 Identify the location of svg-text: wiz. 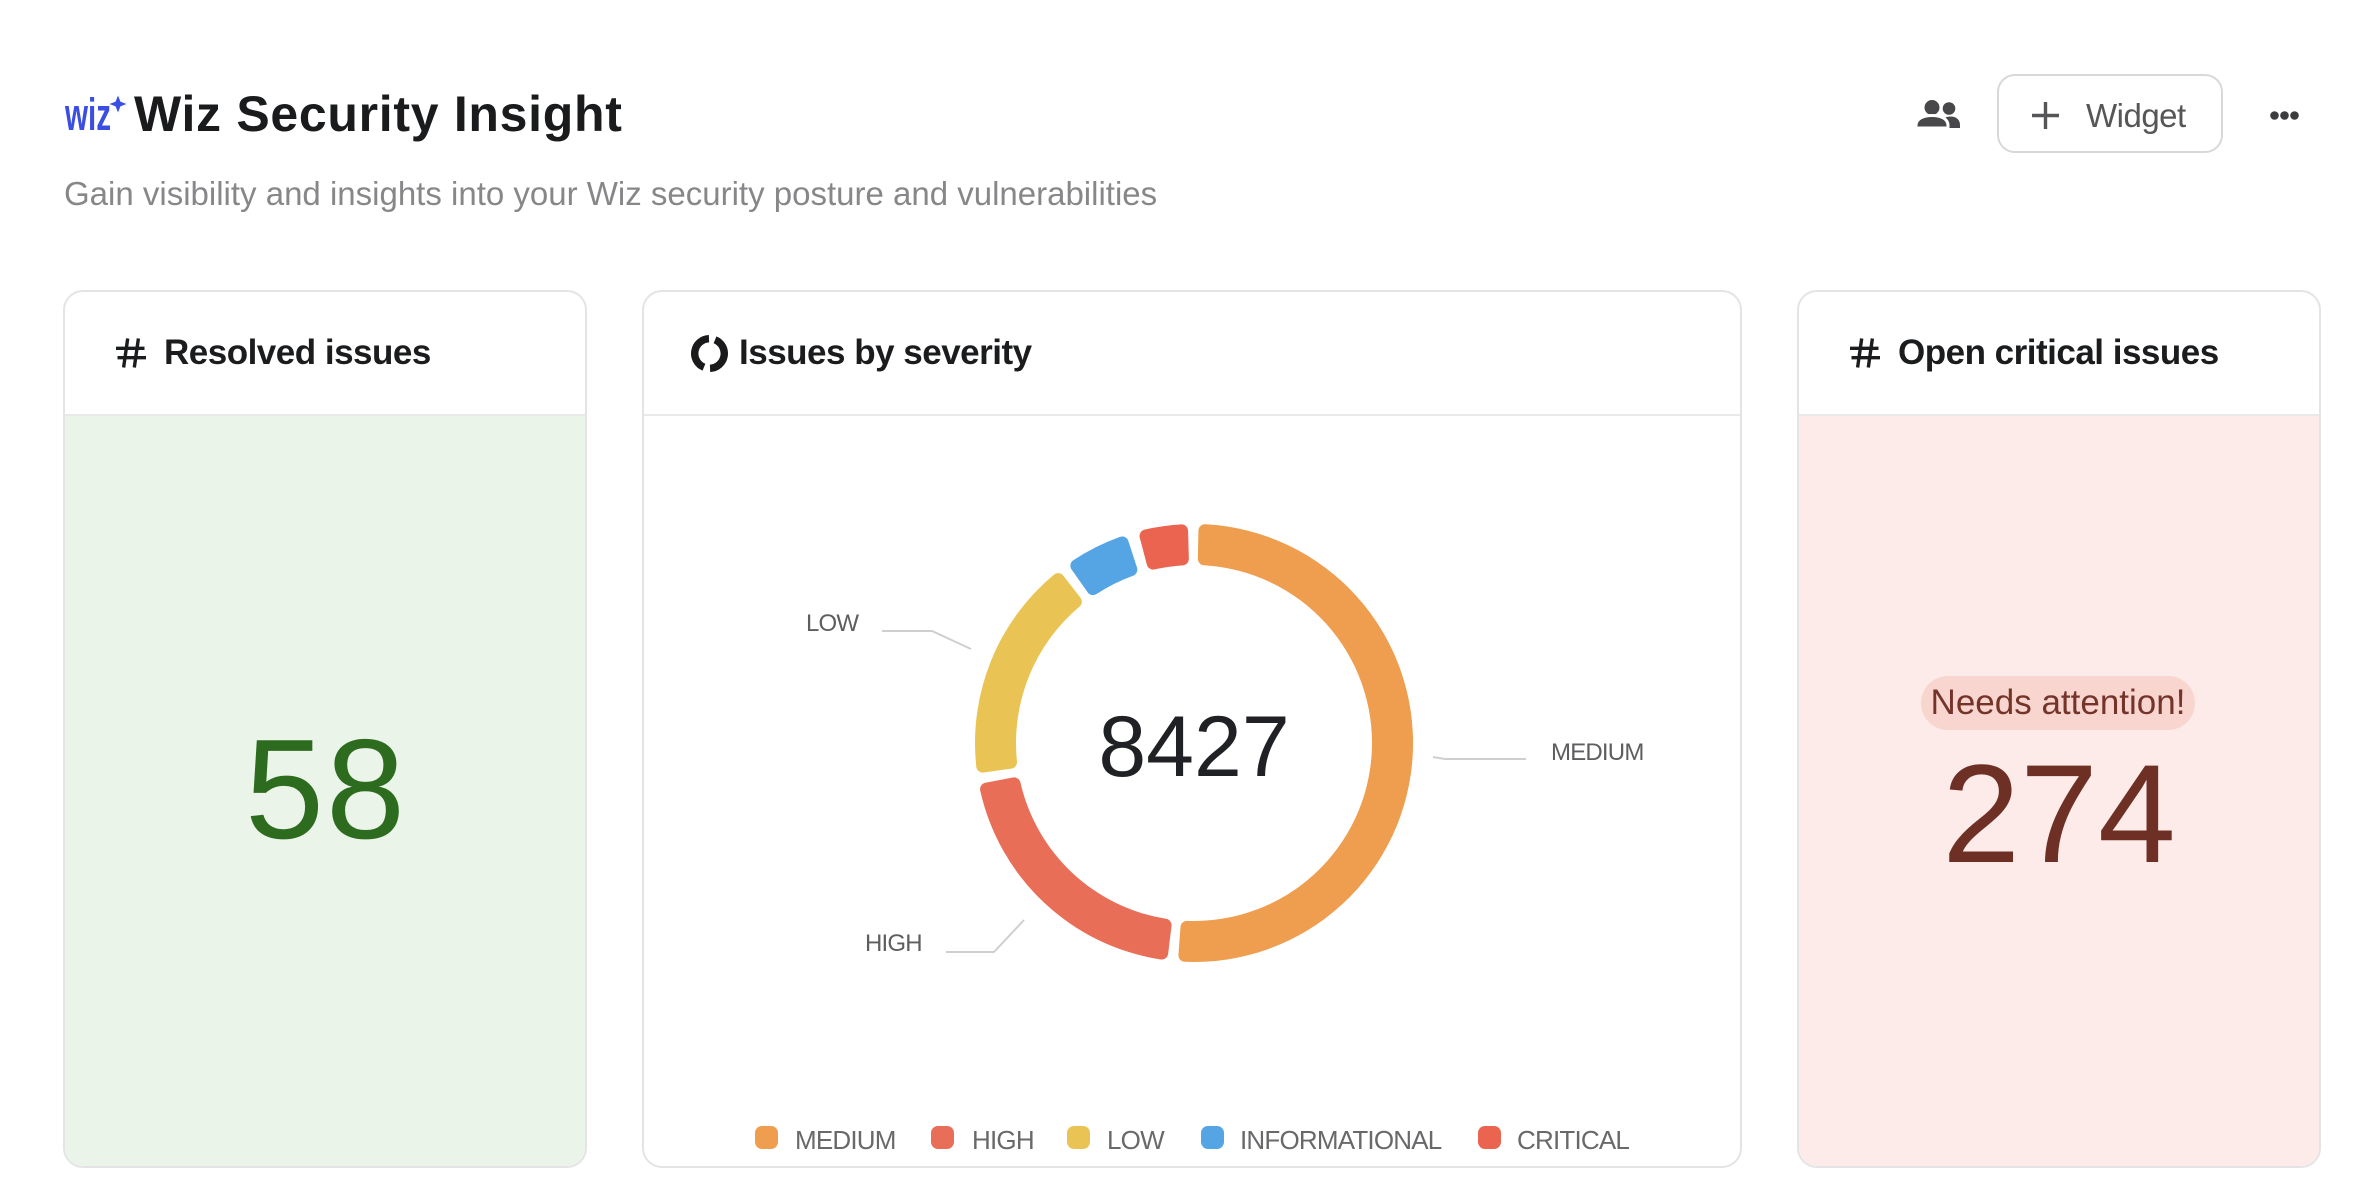
(87, 115).